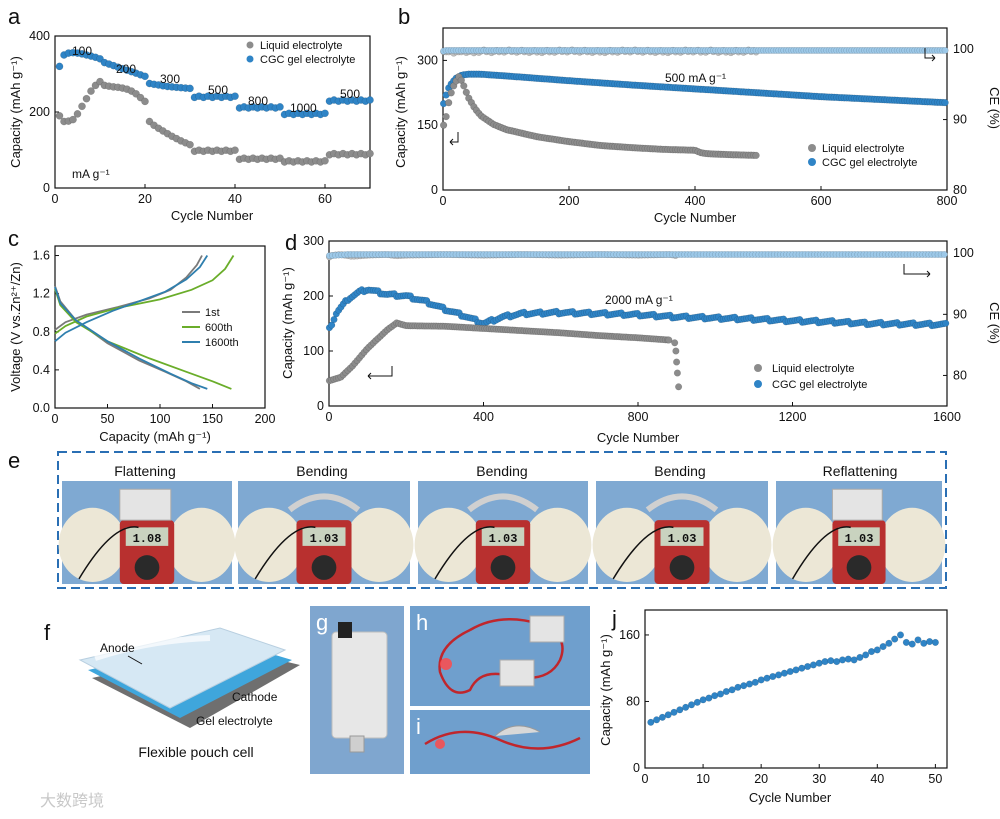  I want to click on curve-c-600th-charge, so click(144, 295).